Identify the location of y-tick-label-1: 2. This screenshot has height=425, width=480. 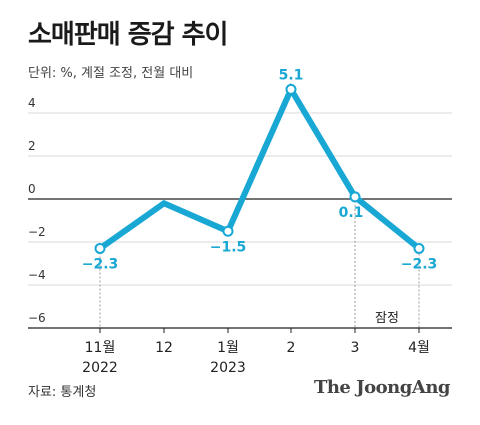
(32, 146).